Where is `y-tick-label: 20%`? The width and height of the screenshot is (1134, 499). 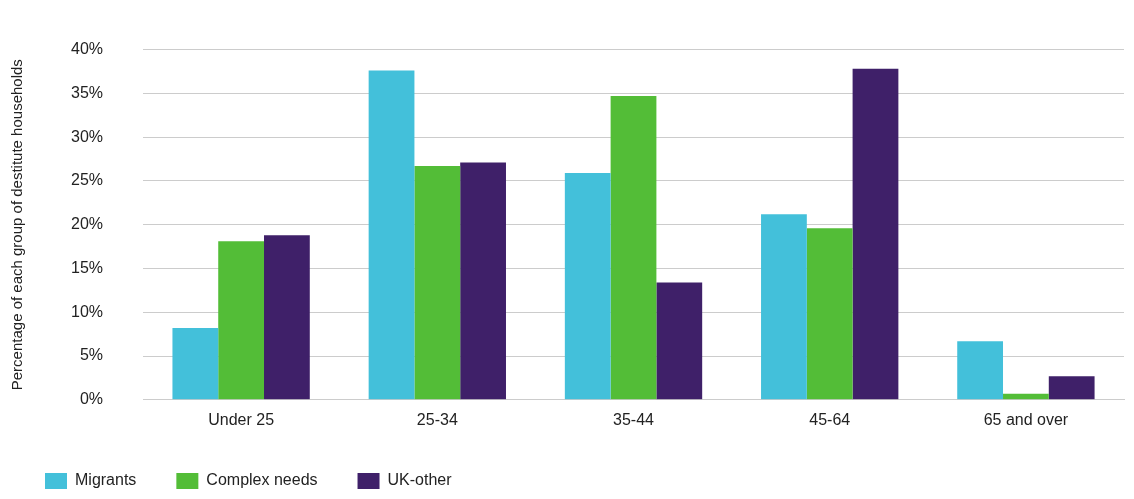
y-tick-label: 20% is located at coordinates (87, 224).